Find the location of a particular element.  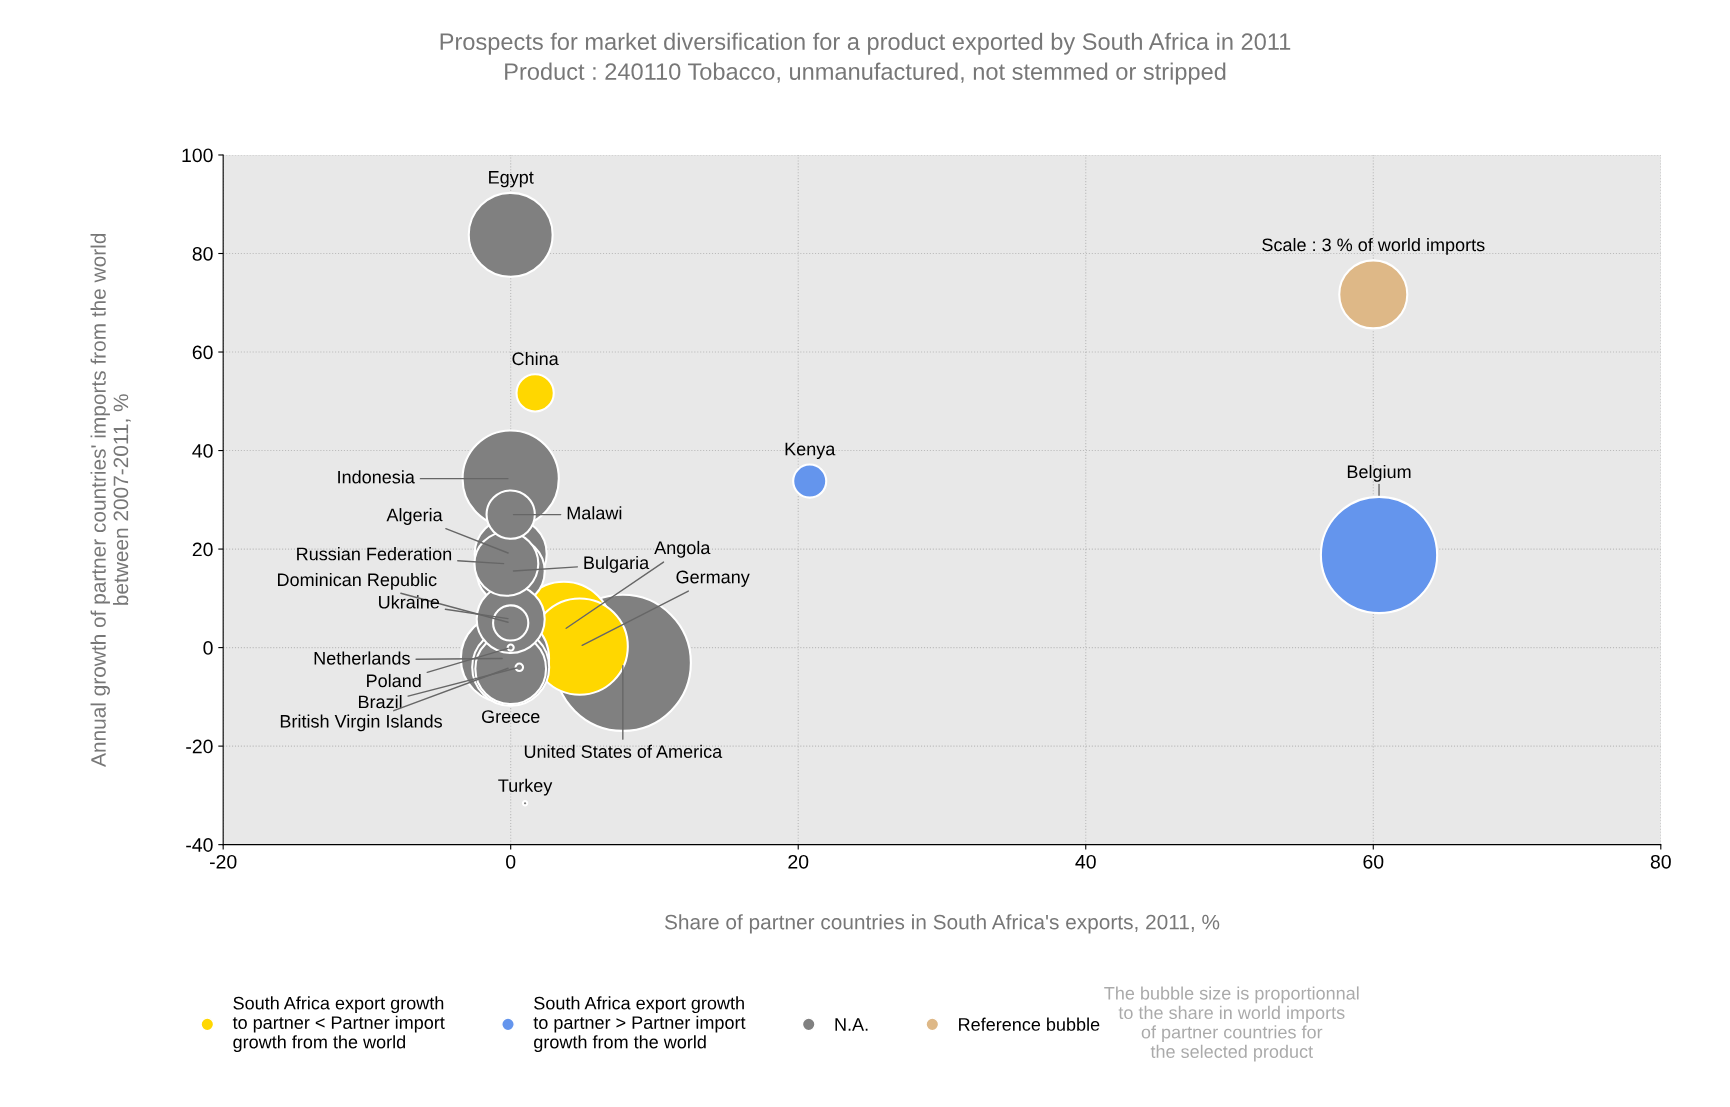

y-tick-label: 60 is located at coordinates (202, 352).